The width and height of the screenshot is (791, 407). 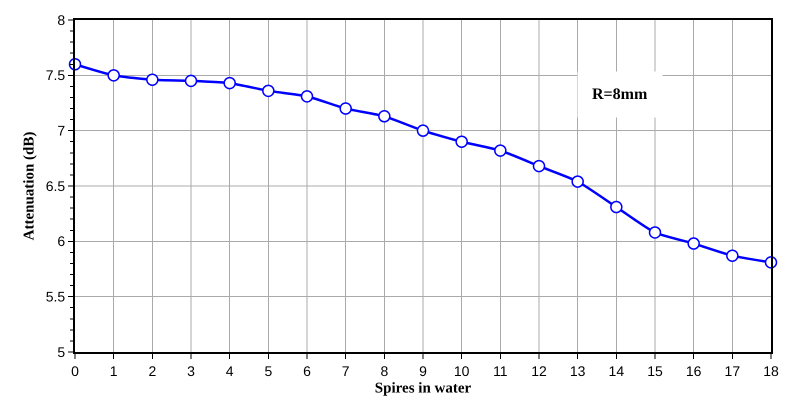 What do you see at coordinates (191, 370) in the screenshot?
I see `x-tick-label: 3` at bounding box center [191, 370].